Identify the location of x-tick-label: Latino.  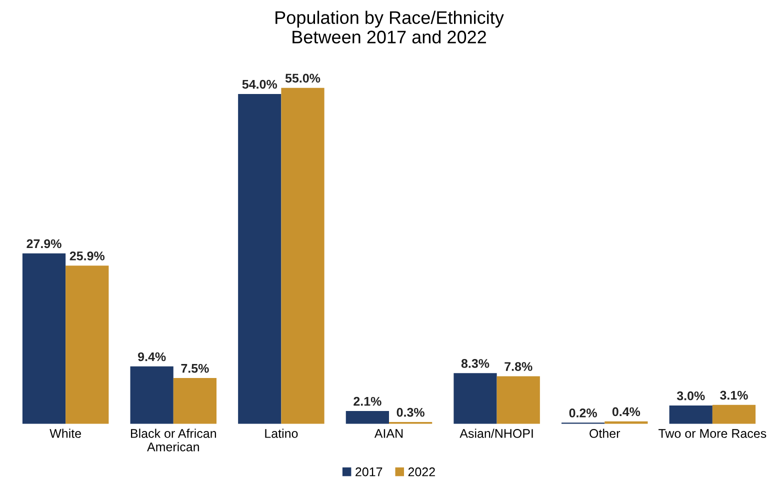
(281, 433).